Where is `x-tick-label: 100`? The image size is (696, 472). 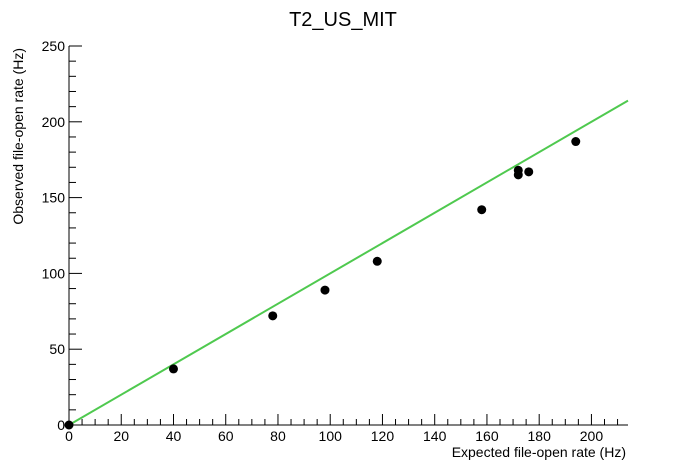 x-tick-label: 100 is located at coordinates (331, 436).